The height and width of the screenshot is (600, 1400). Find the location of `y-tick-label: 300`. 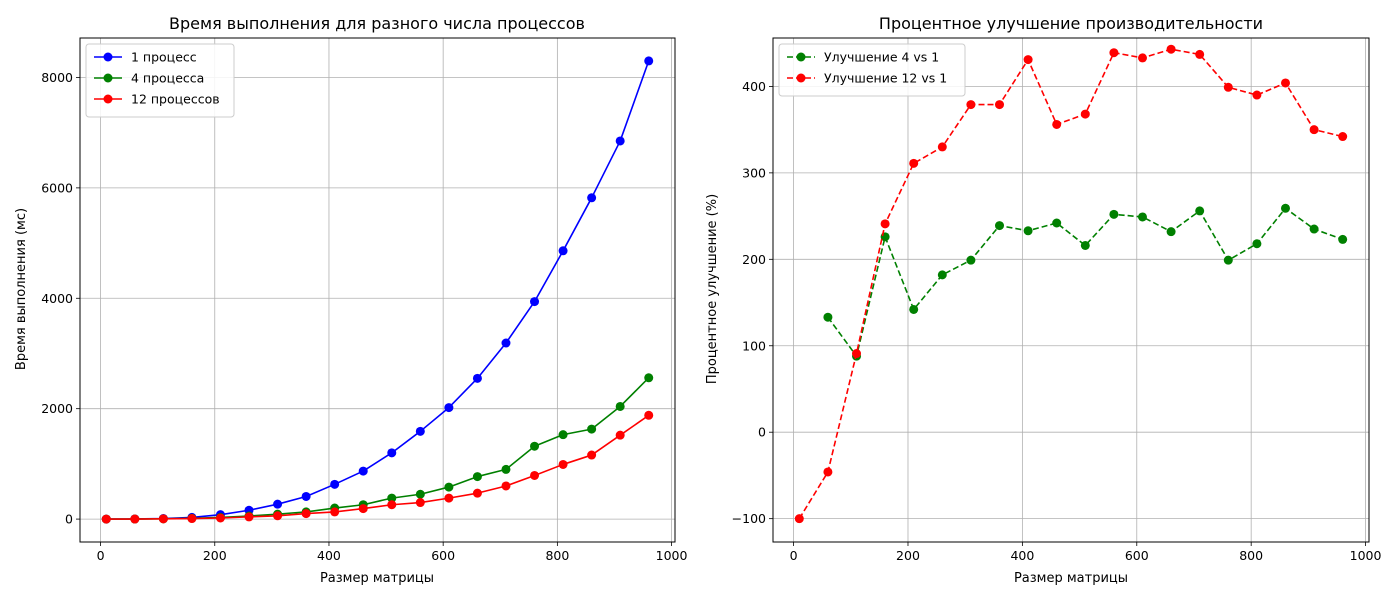

y-tick-label: 300 is located at coordinates (754, 172).